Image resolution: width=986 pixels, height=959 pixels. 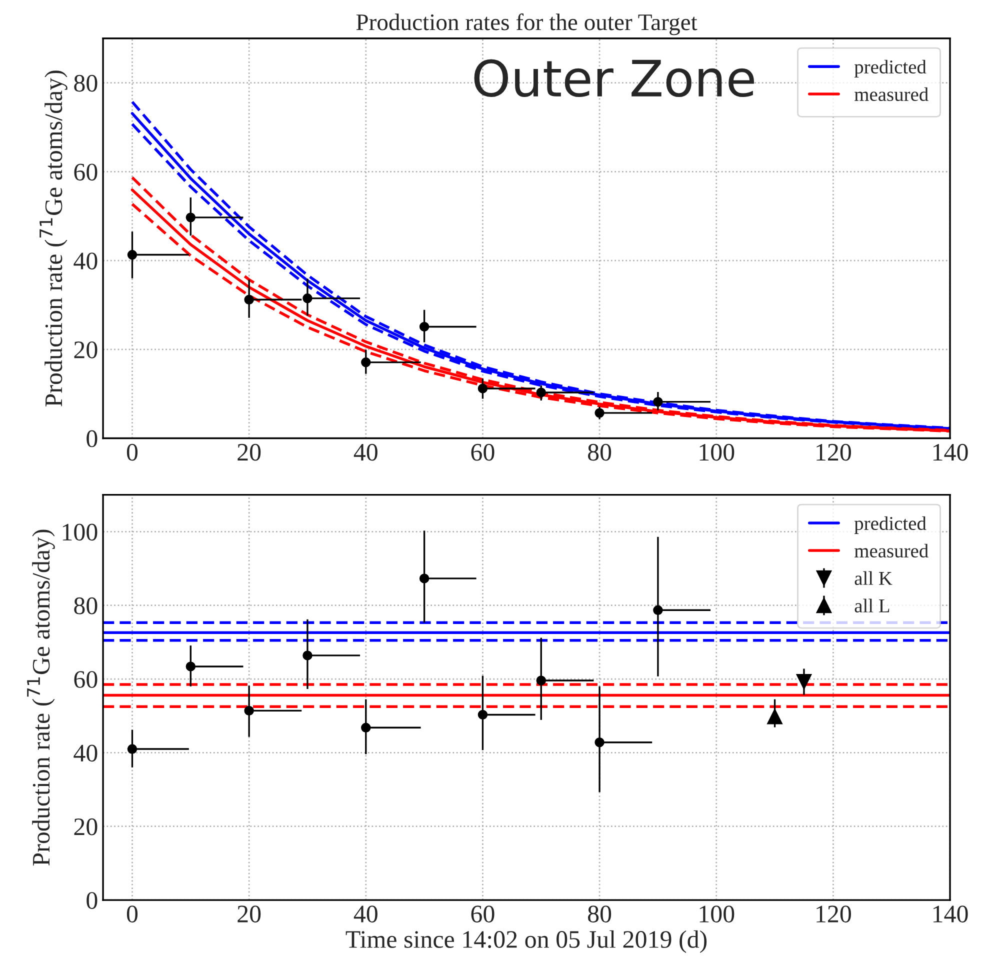 What do you see at coordinates (873, 578) in the screenshot?
I see `legend-label: all K` at bounding box center [873, 578].